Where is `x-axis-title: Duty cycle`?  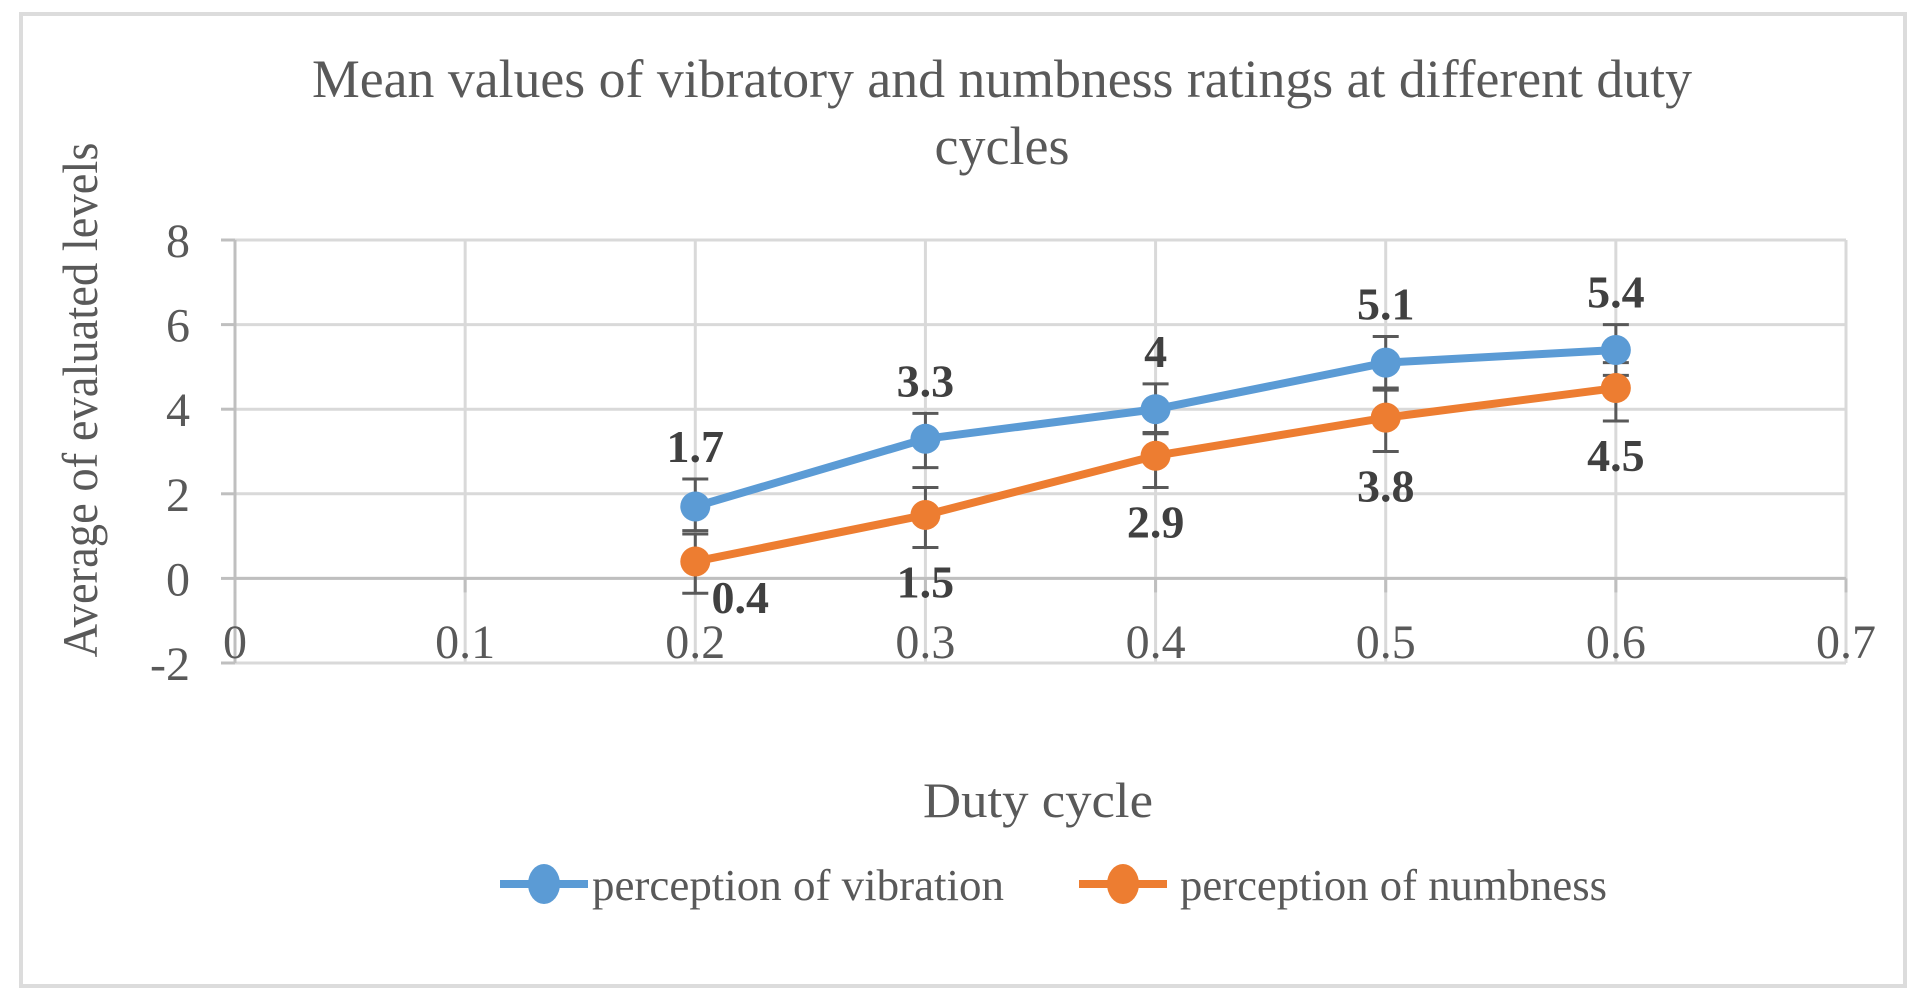
x-axis-title: Duty cycle is located at coordinates (1038, 800).